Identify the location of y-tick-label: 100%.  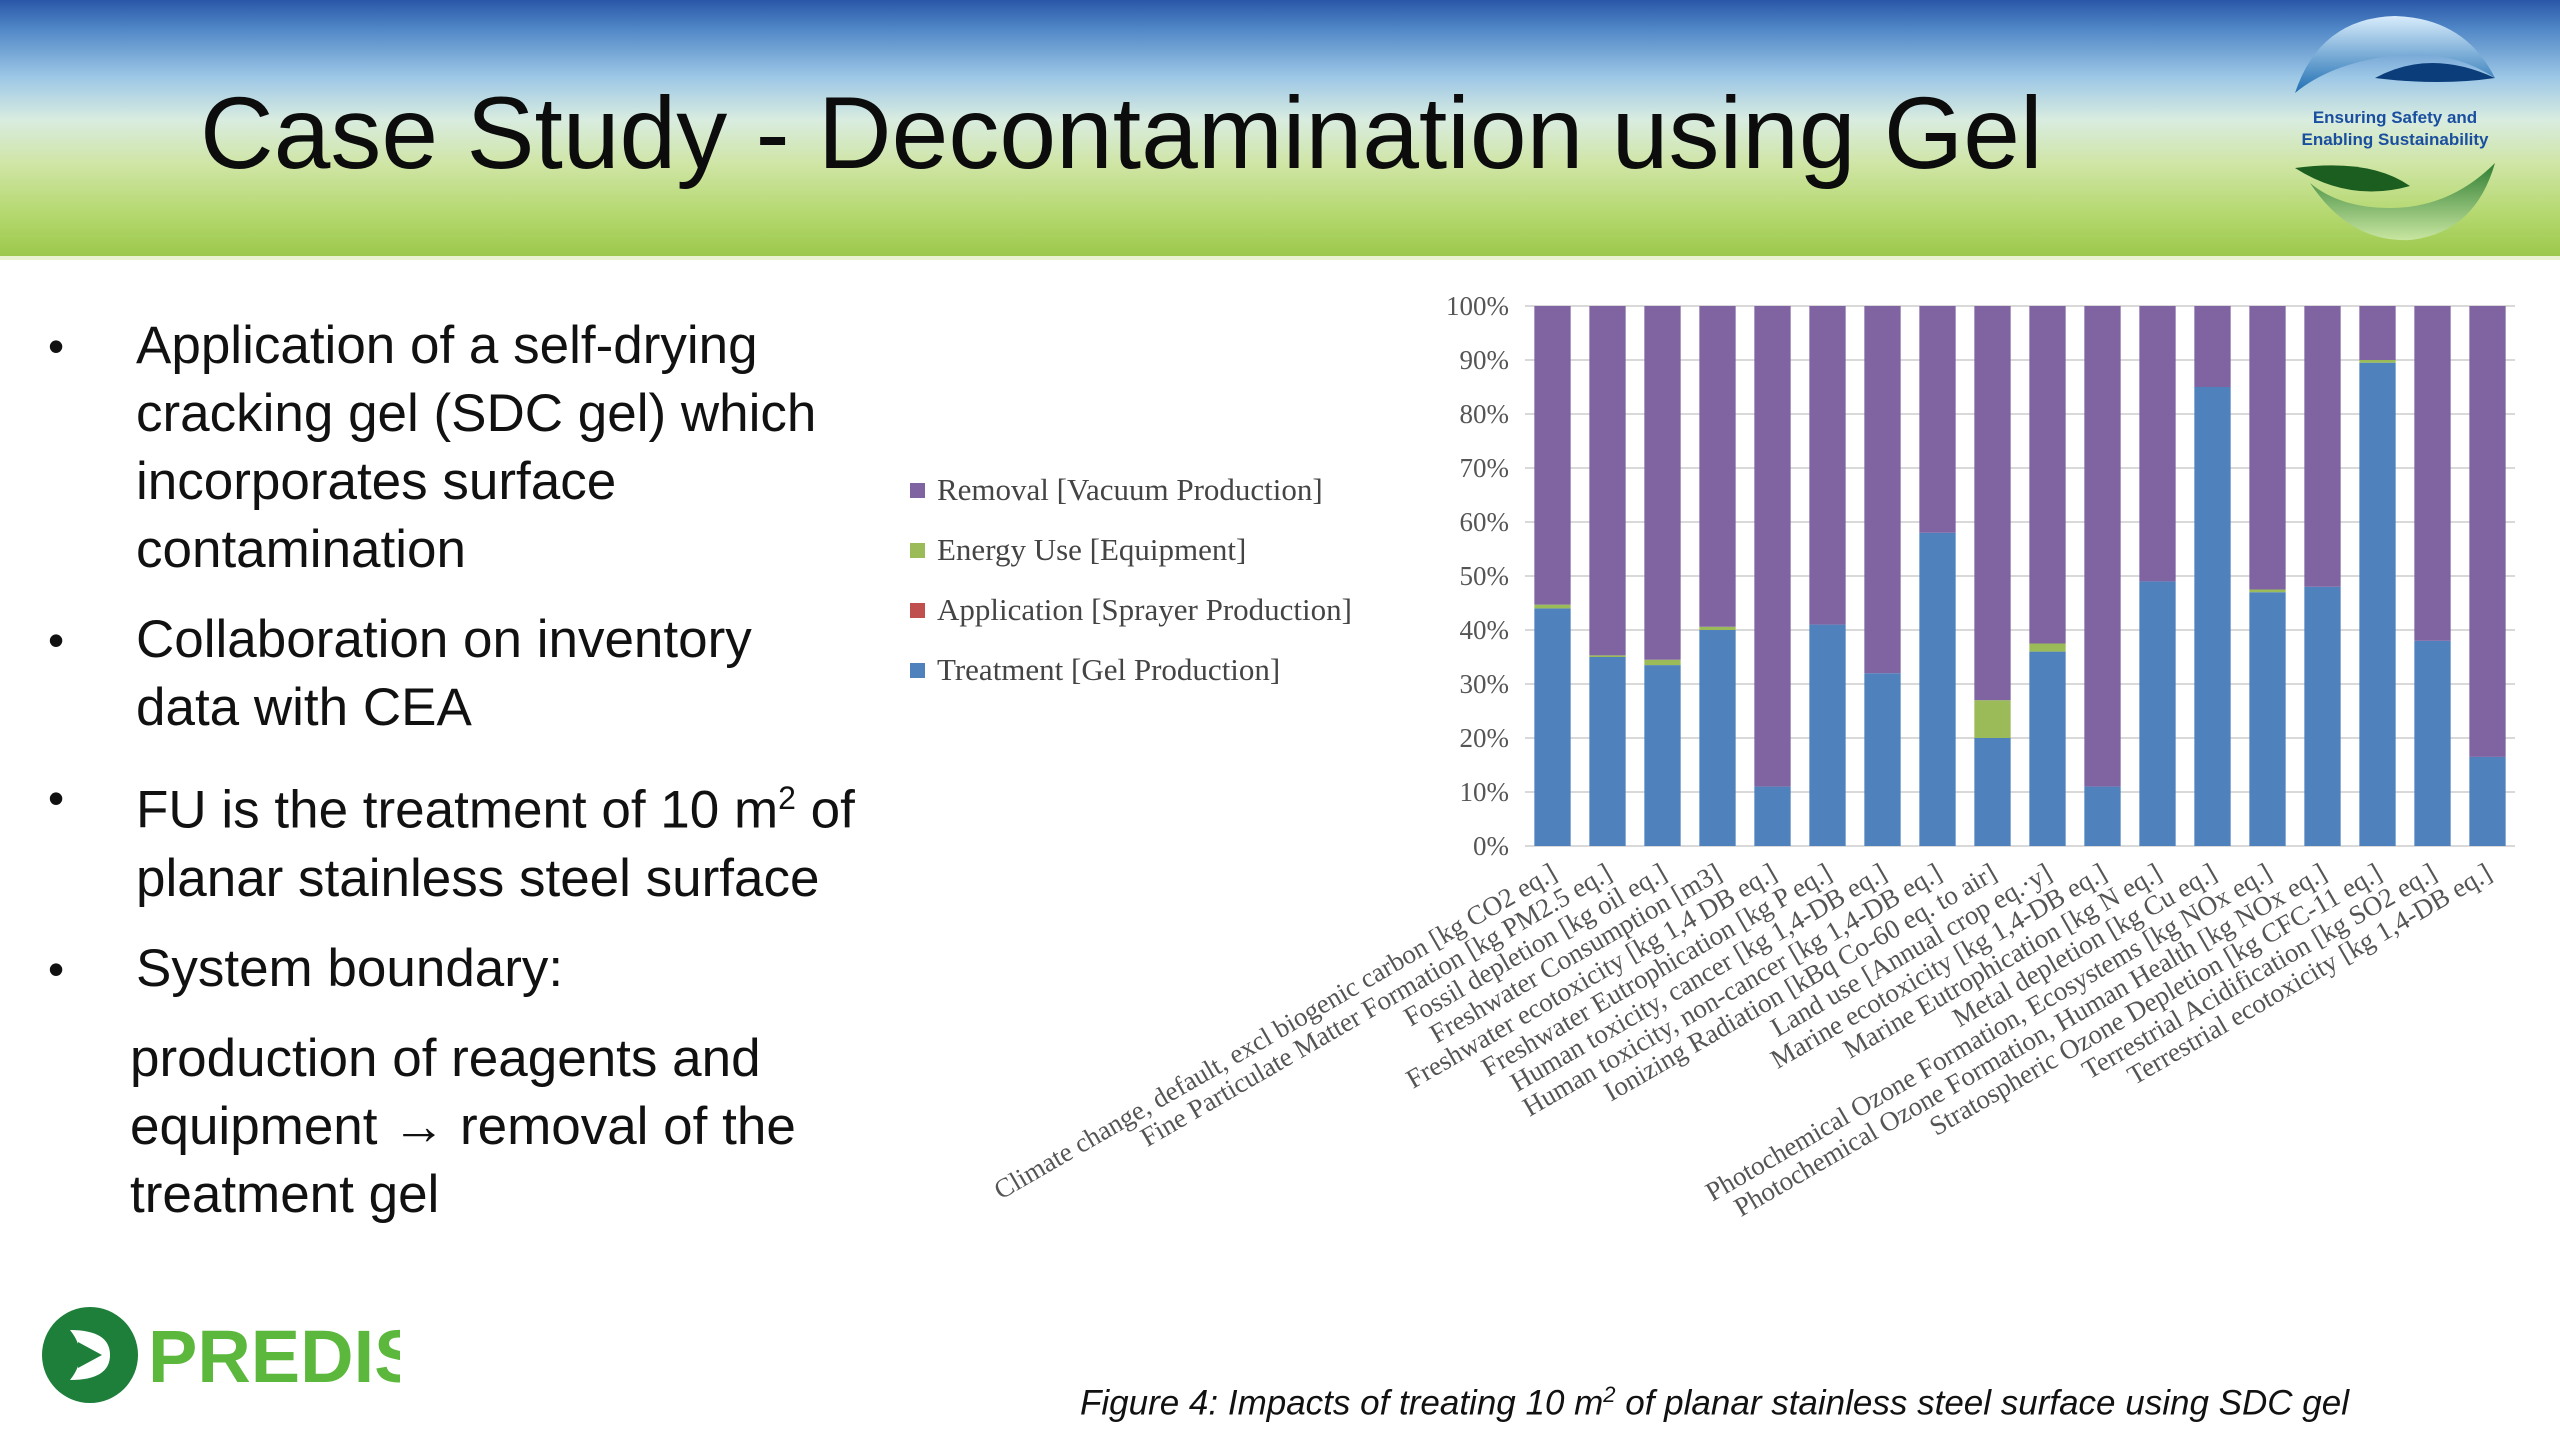
(1477, 306).